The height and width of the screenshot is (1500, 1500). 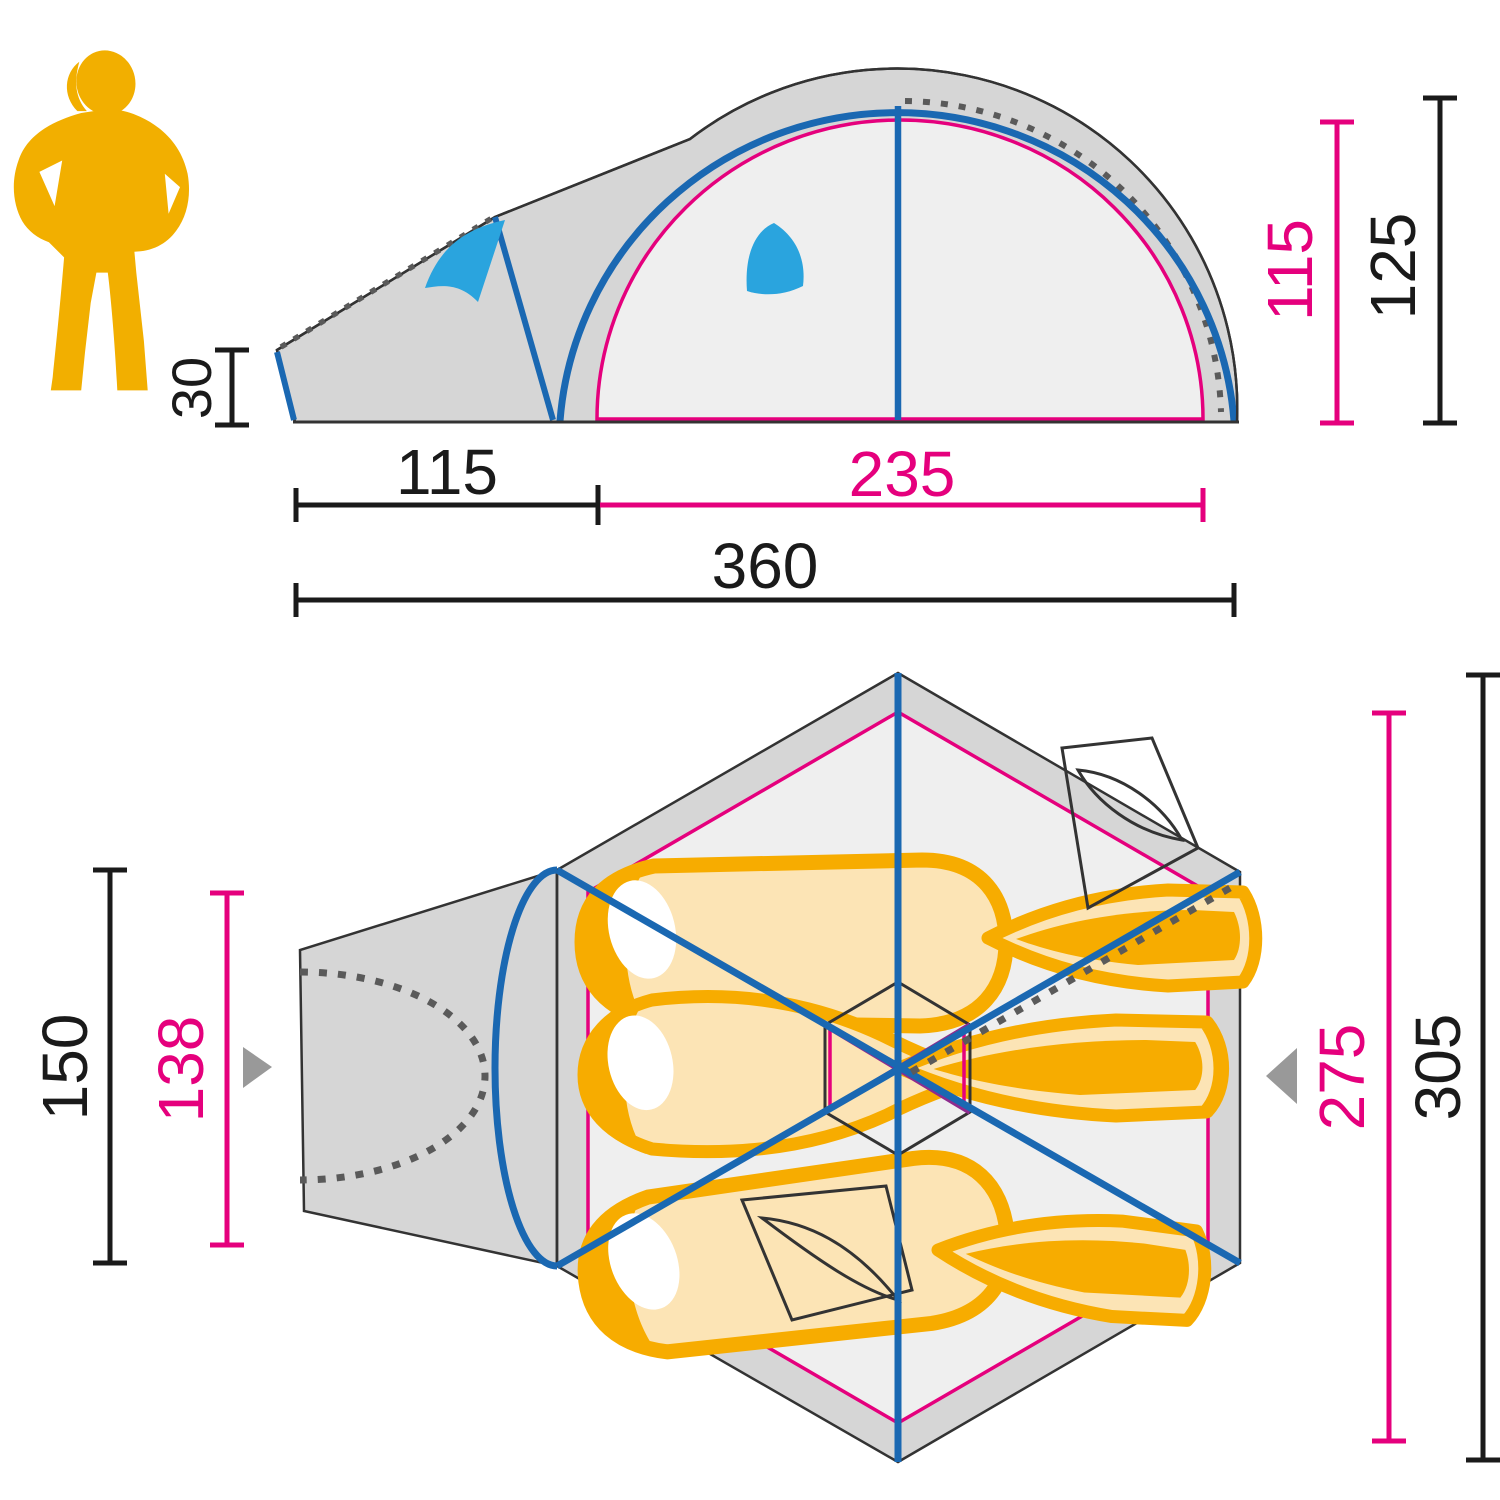 What do you see at coordinates (386, 282) in the screenshot?
I see `porch-dashes` at bounding box center [386, 282].